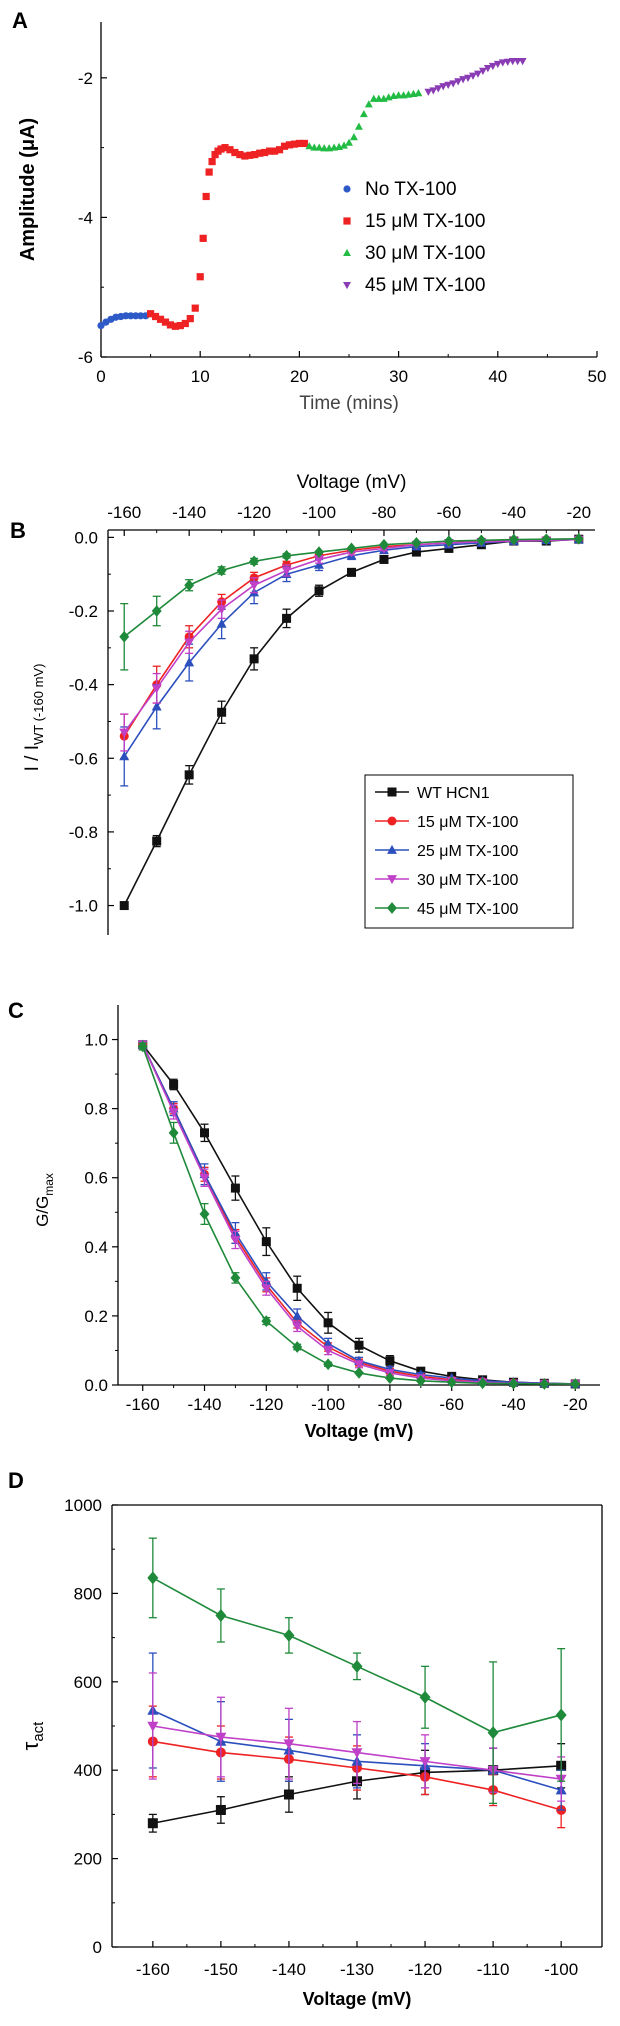  What do you see at coordinates (200, 376) in the screenshot?
I see `x-tick-label: 10` at bounding box center [200, 376].